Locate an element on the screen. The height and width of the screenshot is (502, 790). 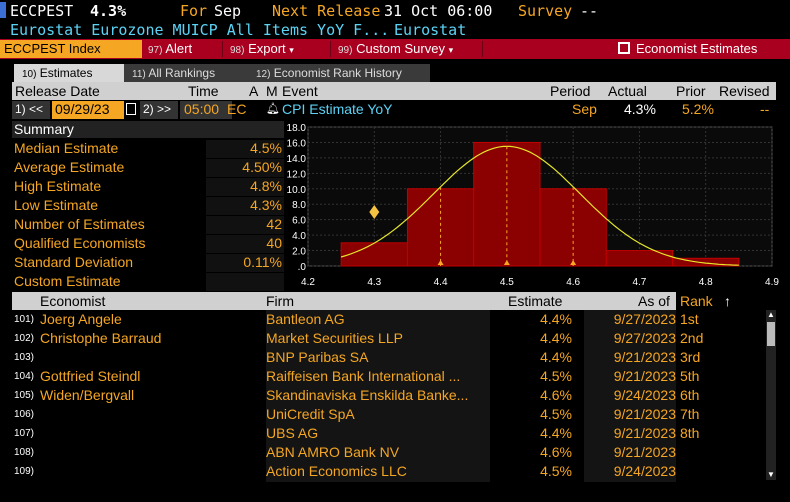
col-event: Event is located at coordinates (300, 91).